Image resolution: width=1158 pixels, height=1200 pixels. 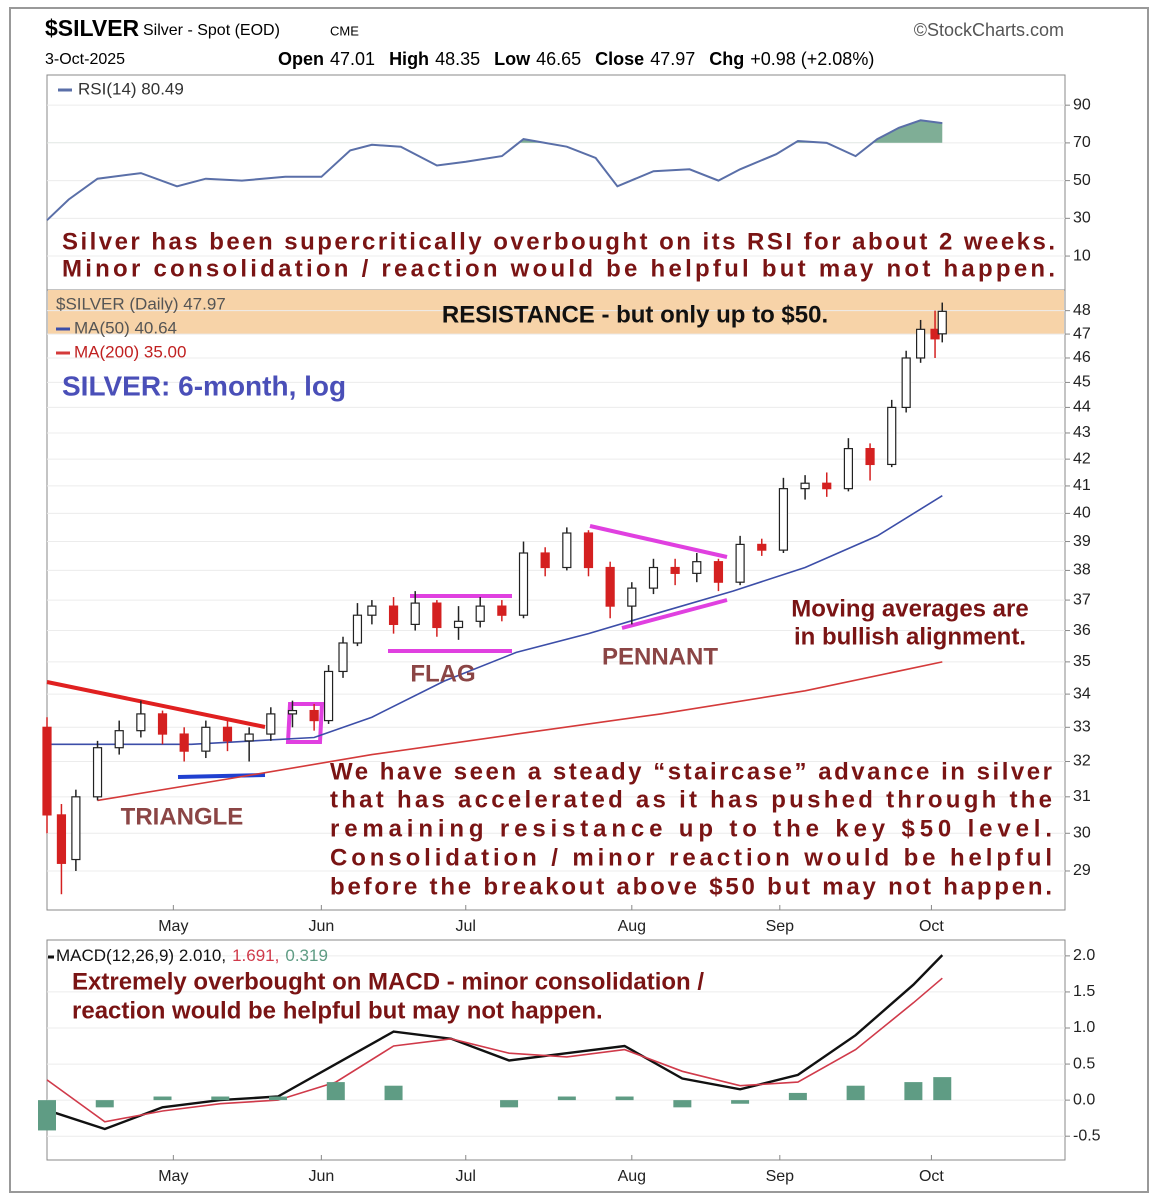 What do you see at coordinates (125, 327) in the screenshot?
I see `legend-label: MA(50) 40.64` at bounding box center [125, 327].